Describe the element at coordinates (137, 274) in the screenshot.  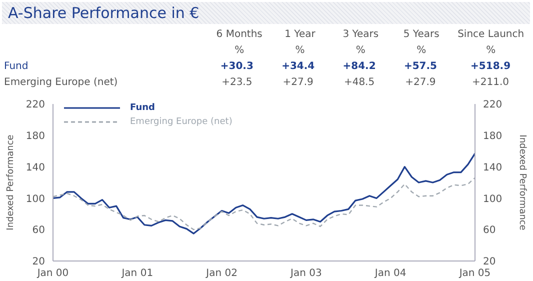
I see `x-tick-label: Jan 01` at that location.